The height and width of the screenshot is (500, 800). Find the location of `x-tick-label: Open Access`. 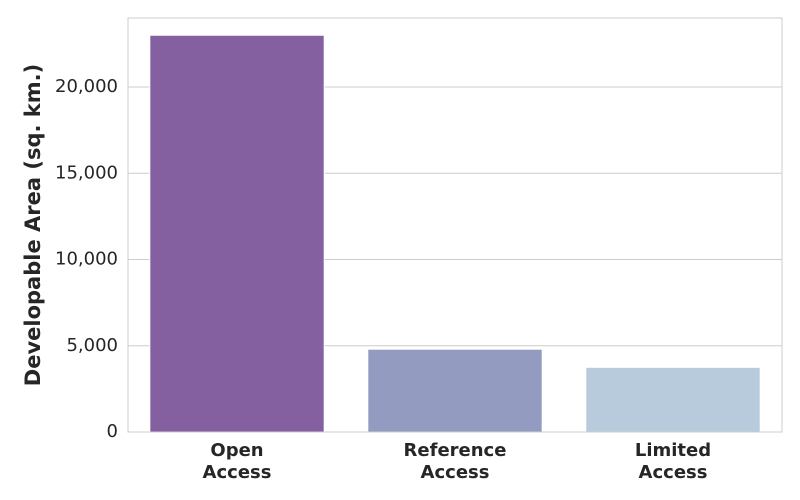

x-tick-label: Open Access is located at coordinates (237, 461).